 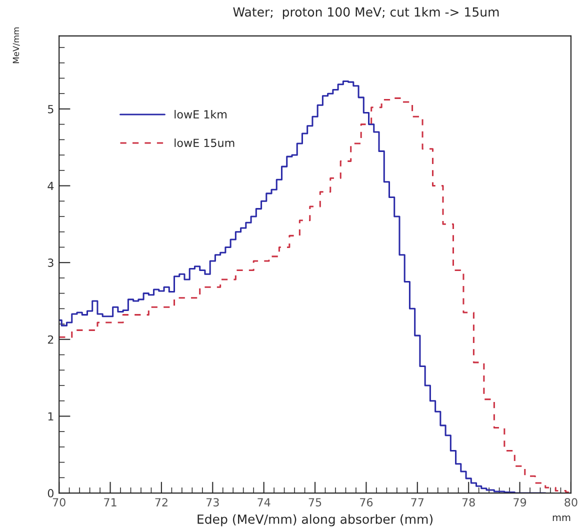 I want to click on x-tick-label: 71, so click(x=110, y=502).